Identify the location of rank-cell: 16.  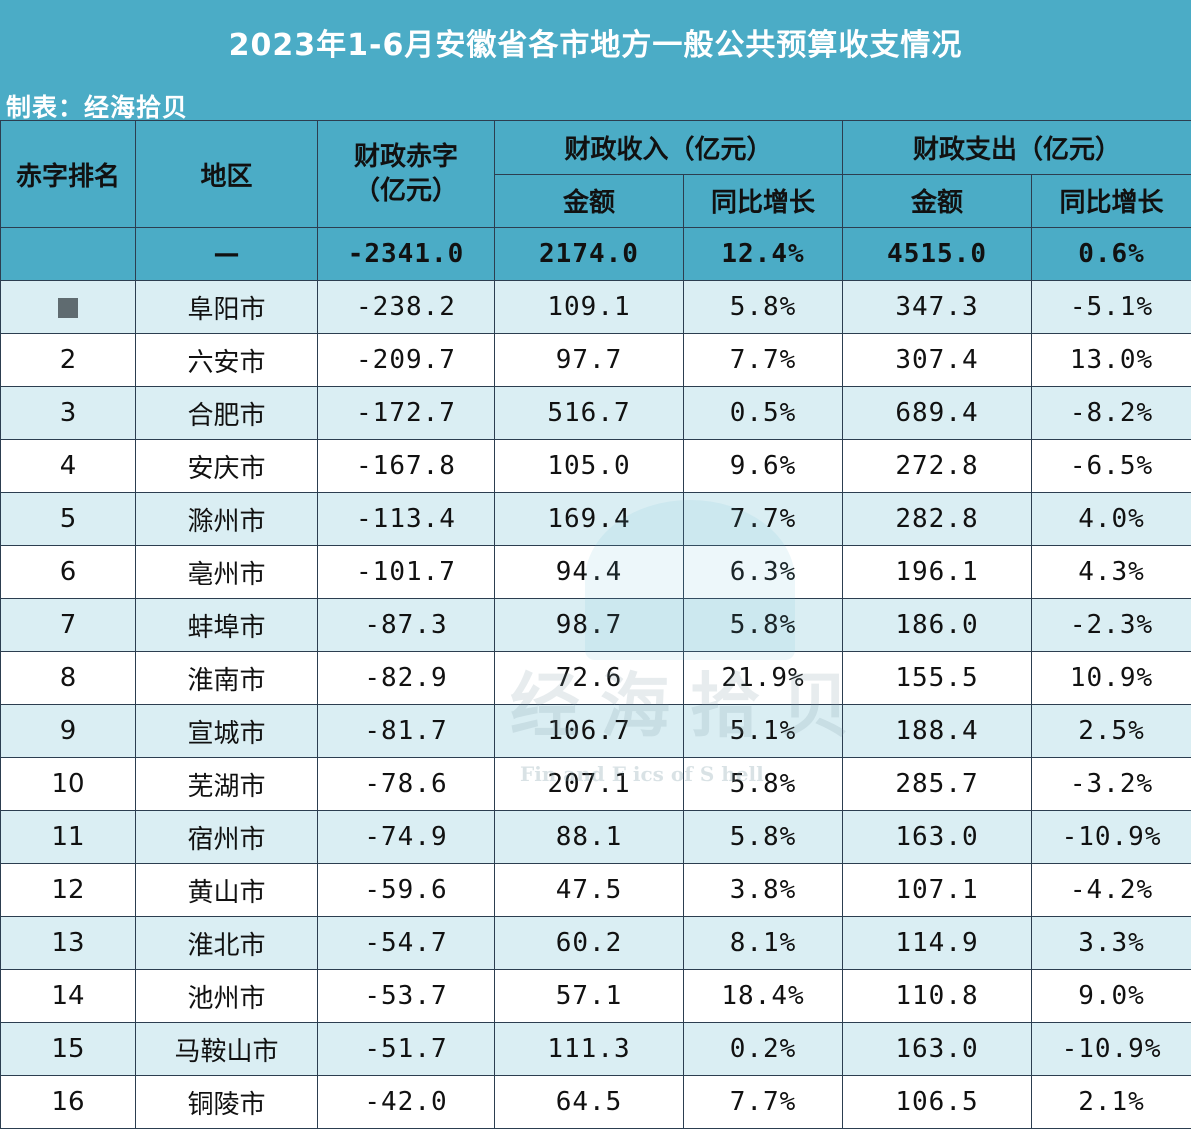
(68, 1102).